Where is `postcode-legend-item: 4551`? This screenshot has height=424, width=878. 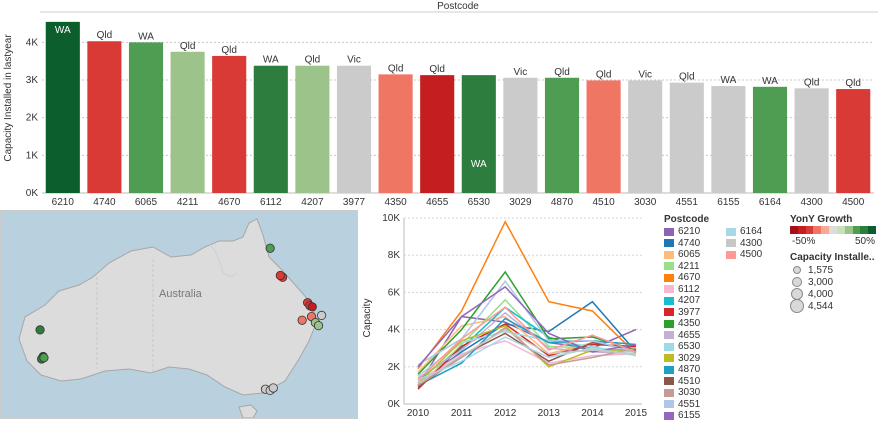 postcode-legend-item: 4551 is located at coordinates (682, 404).